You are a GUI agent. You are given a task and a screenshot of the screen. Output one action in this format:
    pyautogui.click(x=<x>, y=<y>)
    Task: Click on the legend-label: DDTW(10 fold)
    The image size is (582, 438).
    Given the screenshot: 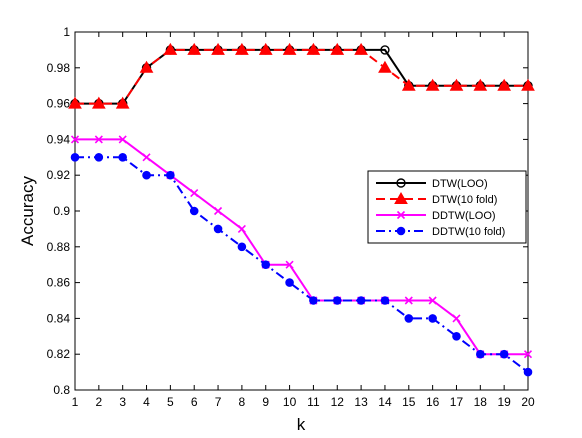 What is the action you would take?
    pyautogui.click(x=468, y=232)
    